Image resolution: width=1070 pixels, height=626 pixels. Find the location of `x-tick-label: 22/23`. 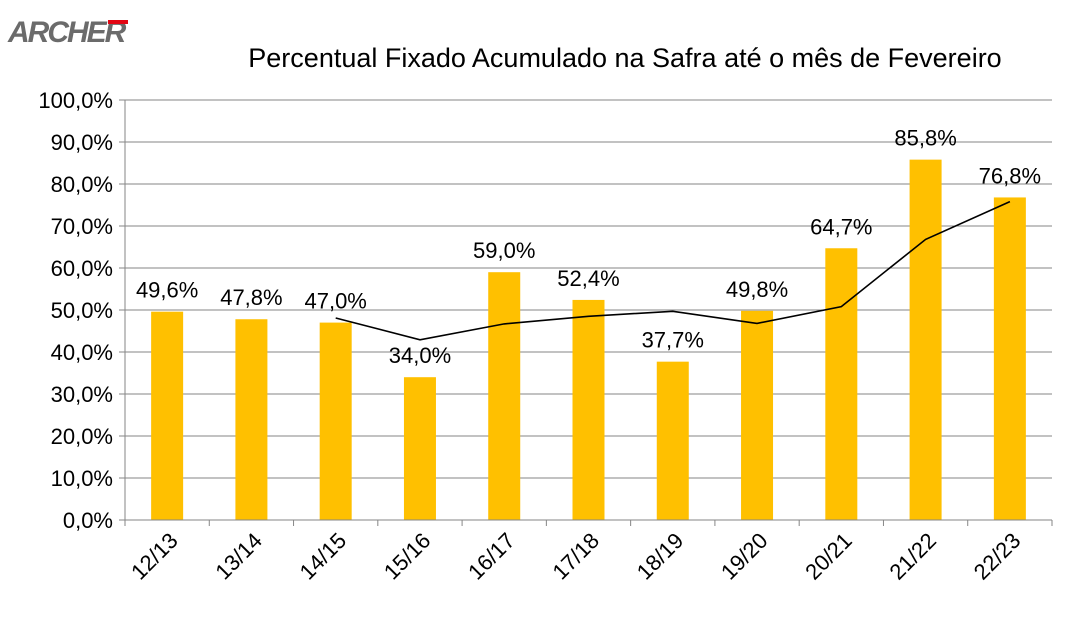

x-tick-label: 22/23 is located at coordinates (997, 556).